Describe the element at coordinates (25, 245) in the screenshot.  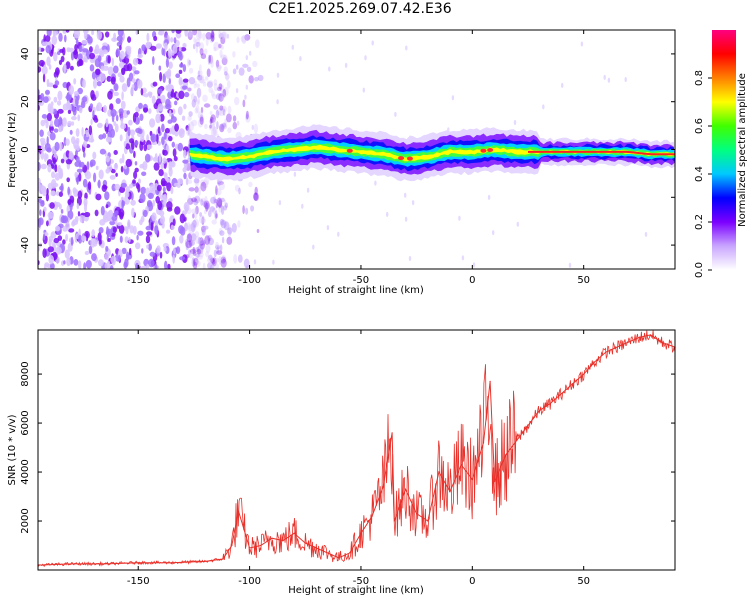
I see `y-tick-label: -40` at that location.